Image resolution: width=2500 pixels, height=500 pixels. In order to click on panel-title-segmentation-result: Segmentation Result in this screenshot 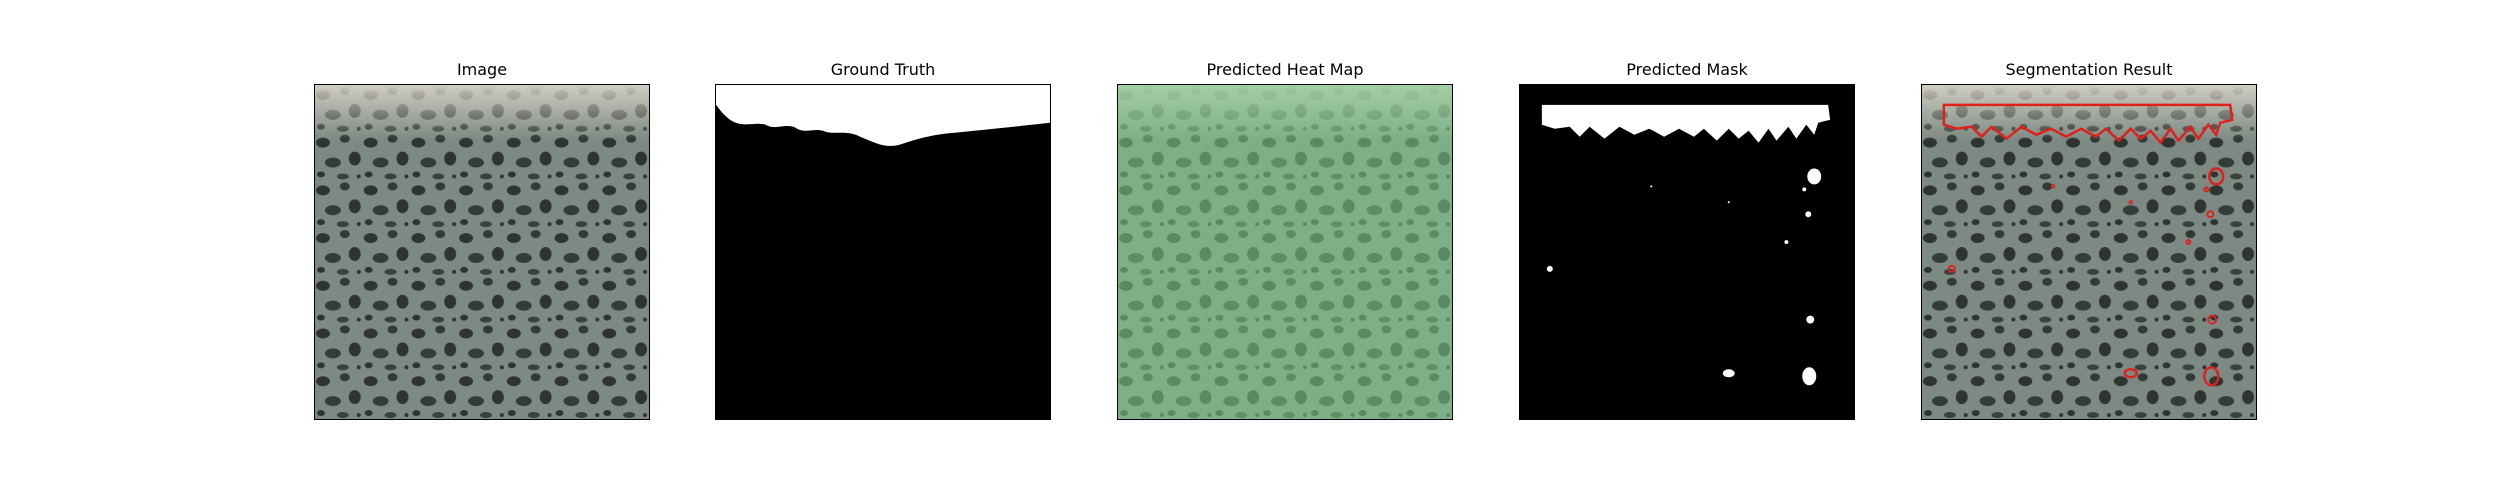, I will do `click(2089, 69)`.